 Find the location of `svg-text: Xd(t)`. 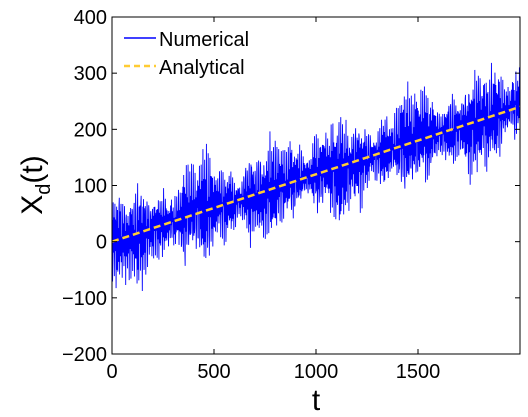

svg-text: Xd(t) is located at coordinates (35, 184).